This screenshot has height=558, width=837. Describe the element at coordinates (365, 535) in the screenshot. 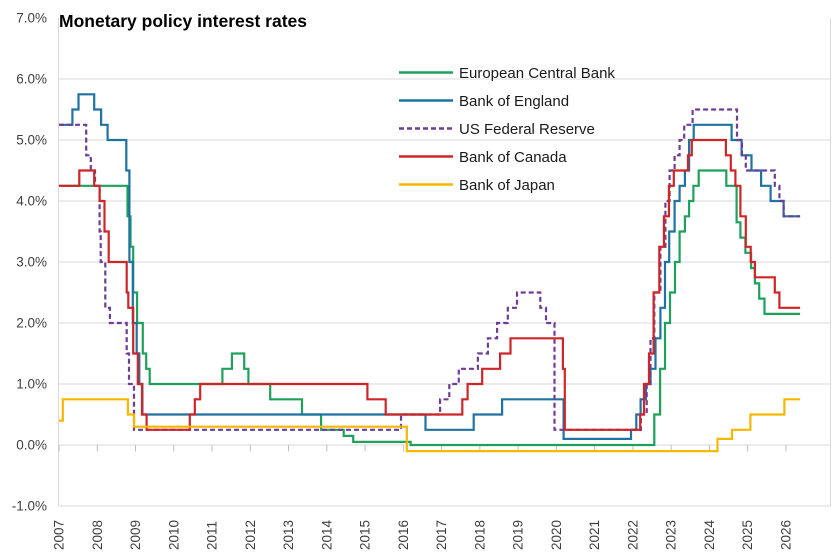

I see `x-axis-label: 2015` at that location.